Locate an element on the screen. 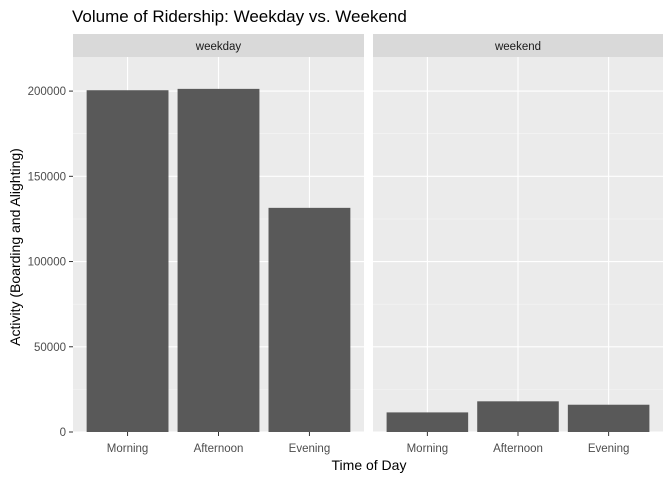  y-tick-label: 150000 is located at coordinates (47, 177).